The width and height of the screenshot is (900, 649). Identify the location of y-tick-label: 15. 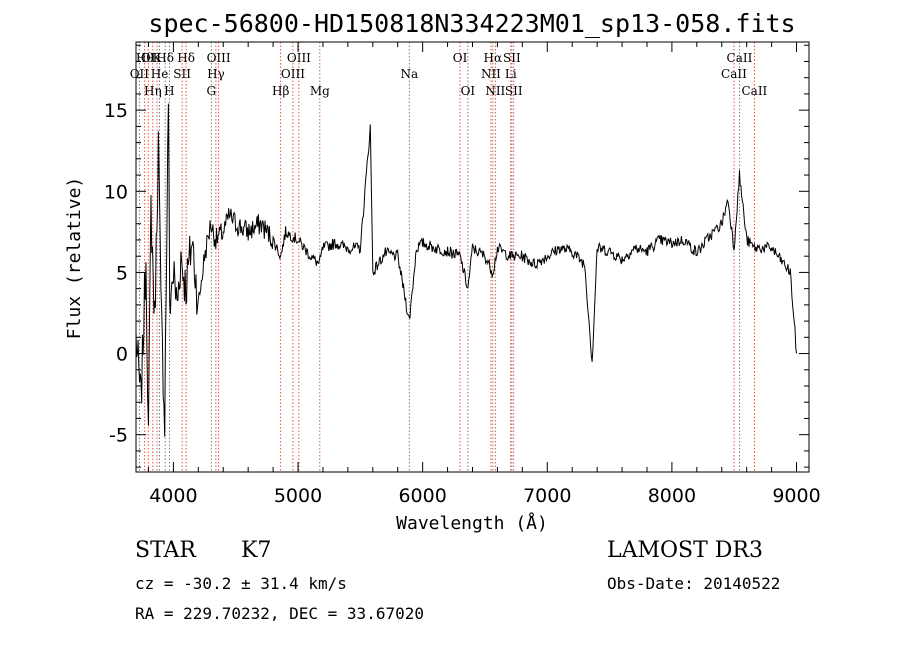
(116, 111).